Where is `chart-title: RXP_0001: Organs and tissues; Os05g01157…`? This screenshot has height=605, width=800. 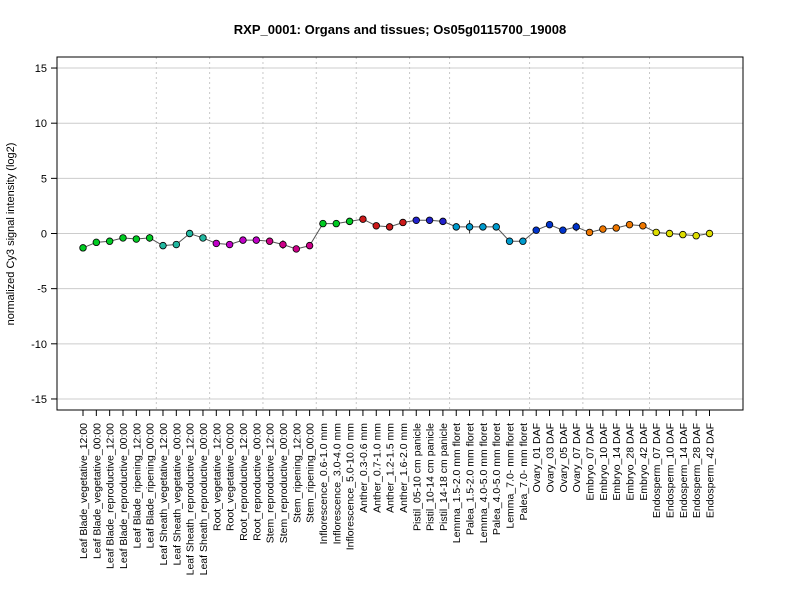
chart-title: RXP_0001: Organs and tissues; Os05g01157… is located at coordinates (400, 29).